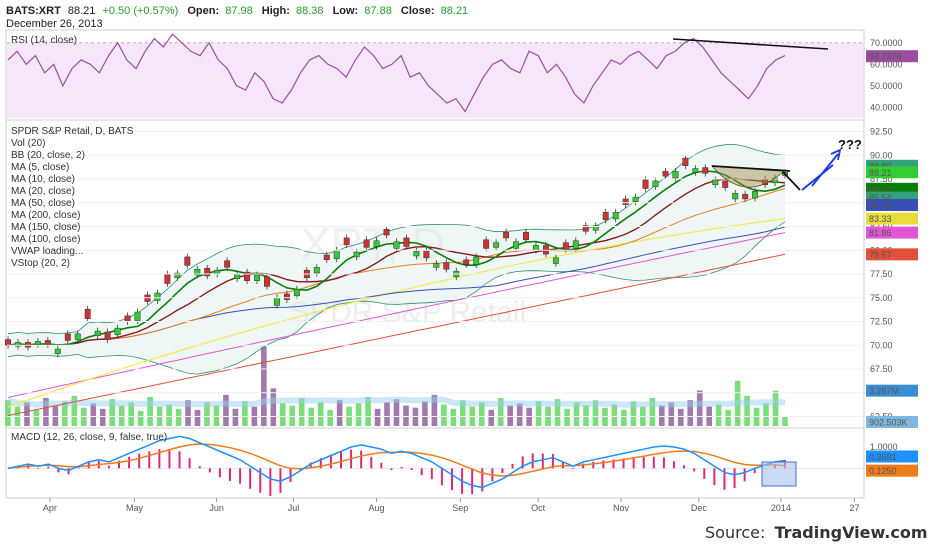  What do you see at coordinates (135, 508) in the screenshot?
I see `x-tick-label: May` at bounding box center [135, 508].